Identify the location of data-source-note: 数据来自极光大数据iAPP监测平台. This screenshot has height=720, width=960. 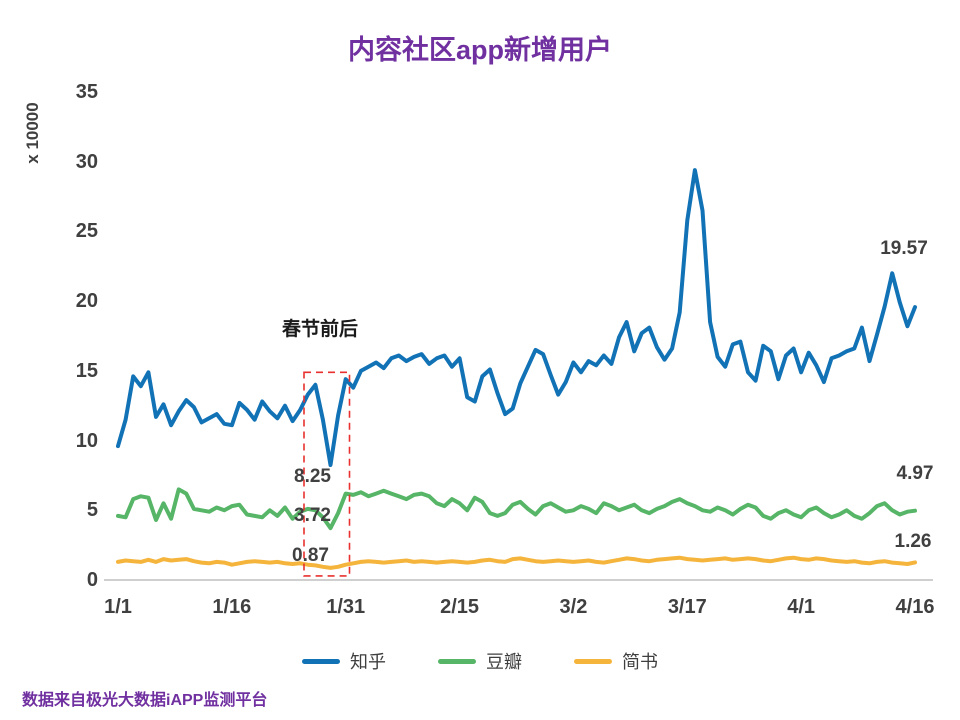
(145, 700).